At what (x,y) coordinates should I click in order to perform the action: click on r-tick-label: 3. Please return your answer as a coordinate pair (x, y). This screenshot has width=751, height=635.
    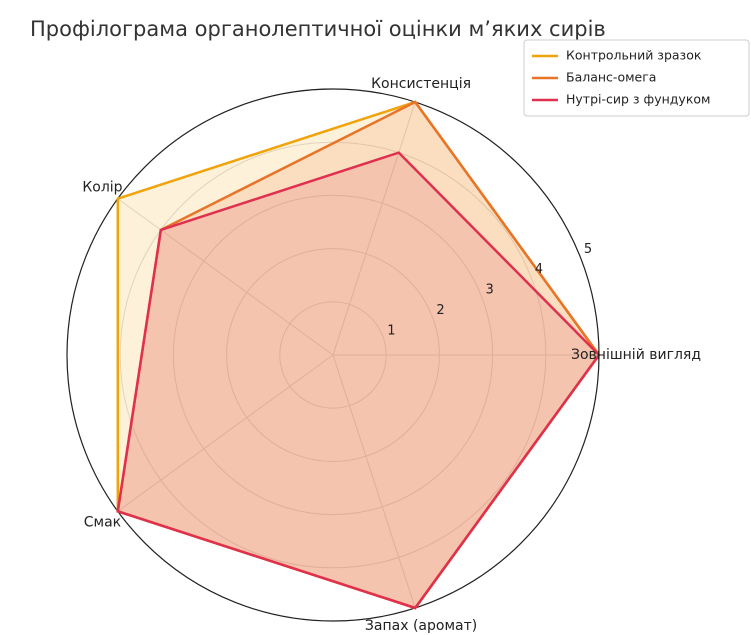
    Looking at the image, I should click on (490, 290).